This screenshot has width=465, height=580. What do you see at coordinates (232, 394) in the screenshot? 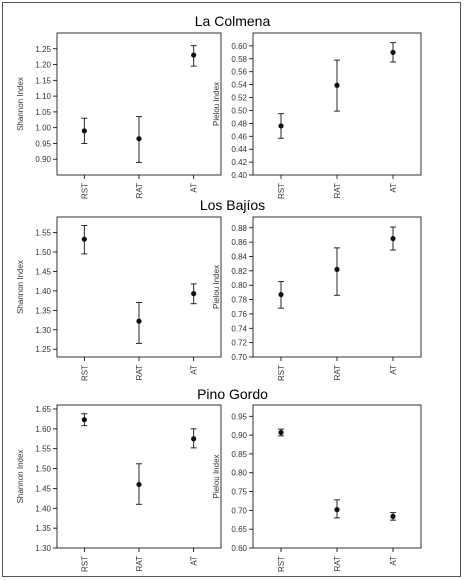
I see `site-title-pino-gordo: Pino Gordo` at bounding box center [232, 394].